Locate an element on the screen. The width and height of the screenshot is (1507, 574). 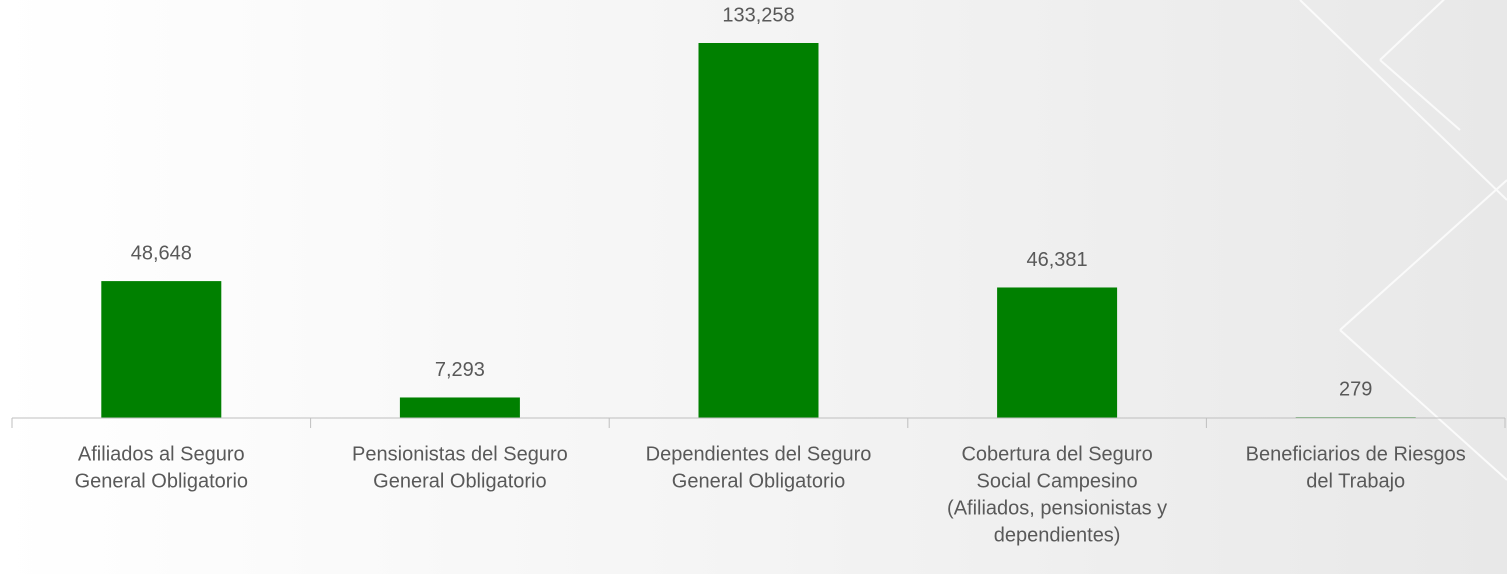
x-tick-label: Pensionistas del Seguro is located at coordinates (460, 454).